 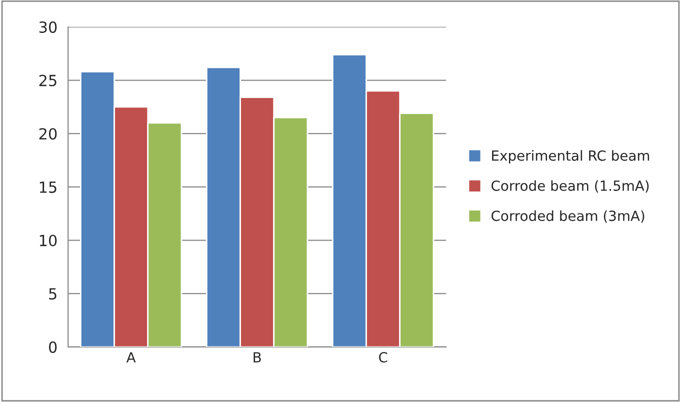 I want to click on x-tick-label: A, so click(x=131, y=357).